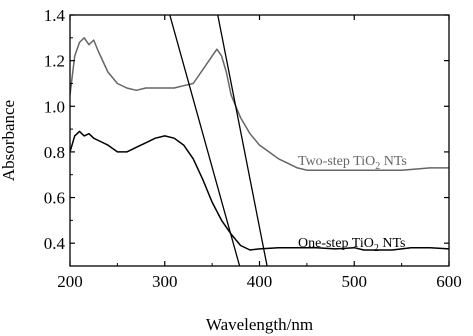 Image resolution: width=473 pixels, height=336 pixels. I want to click on y-axis-title: Absorbance, so click(9, 140).